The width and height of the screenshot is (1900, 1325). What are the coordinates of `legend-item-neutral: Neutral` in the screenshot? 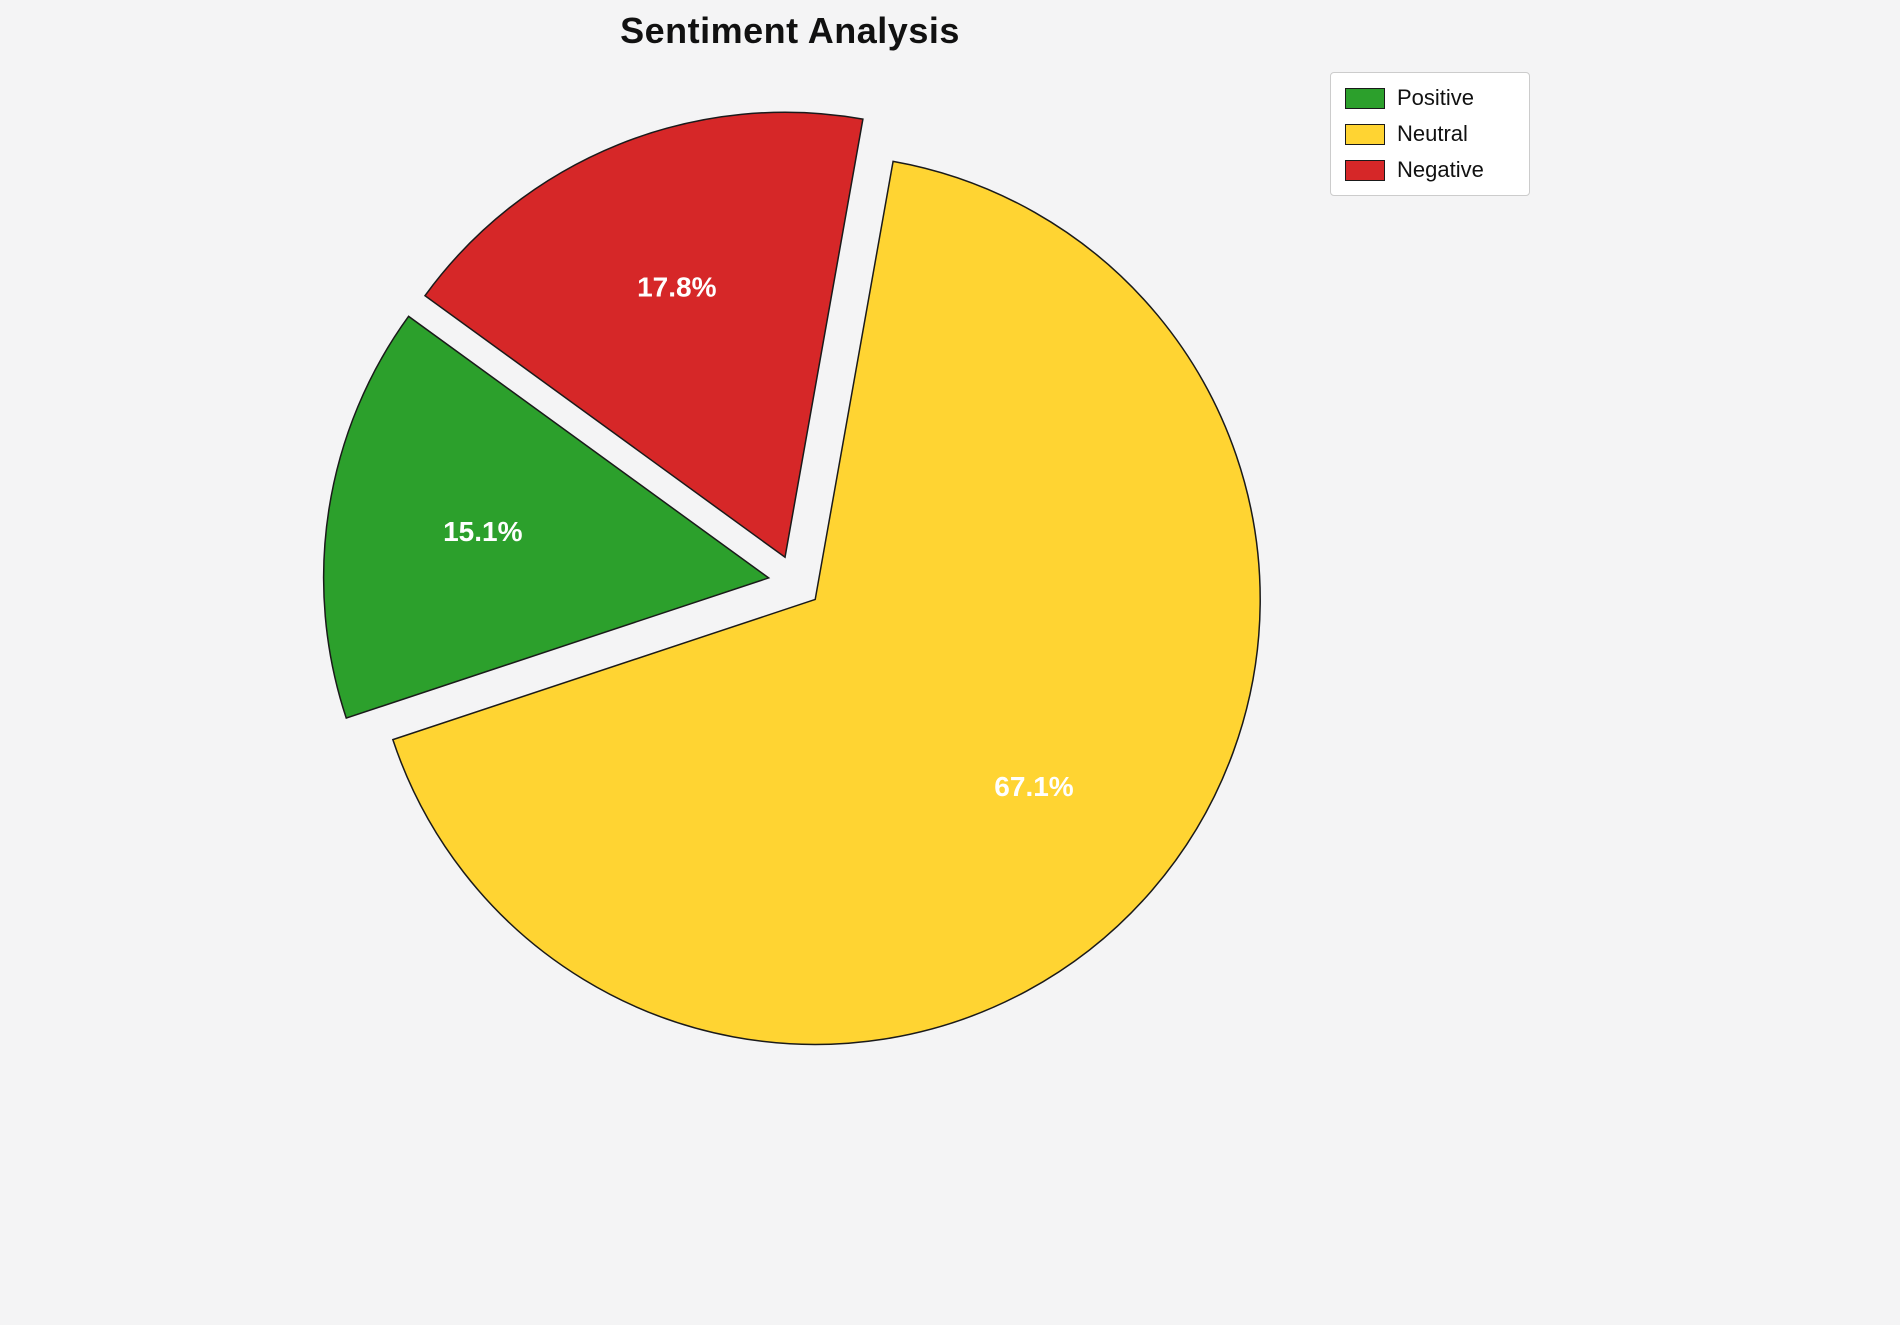 It's located at (1430, 134).